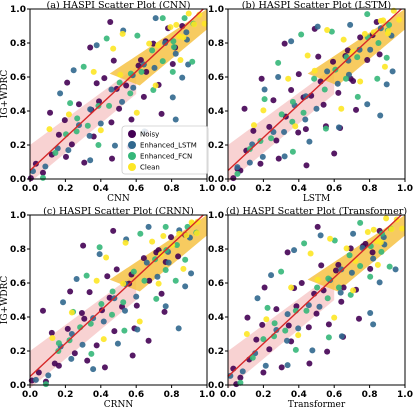  Describe the element at coordinates (334, 395) in the screenshot. I see `panel-d-xtick-label: 0.6` at that location.